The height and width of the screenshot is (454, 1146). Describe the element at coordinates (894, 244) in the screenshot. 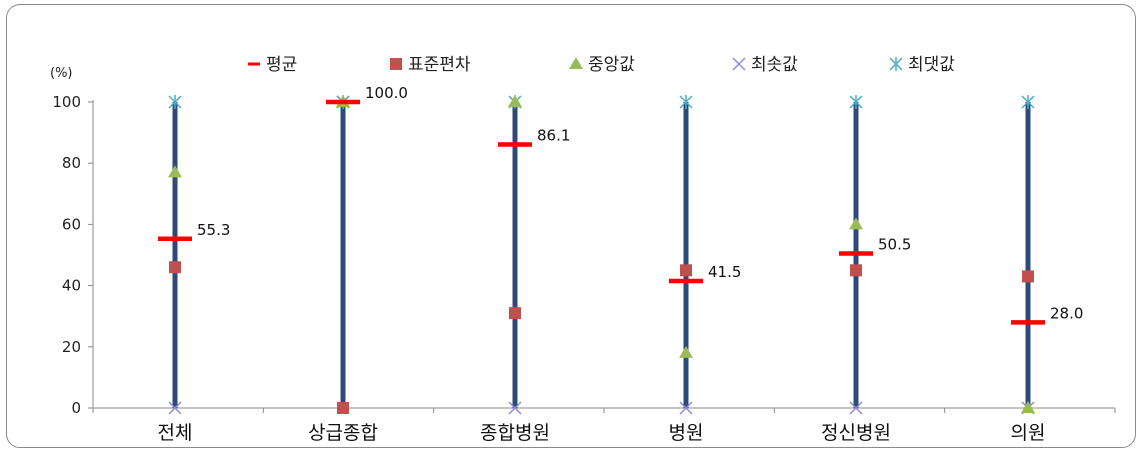

I see `mean-data-label: 50.5` at that location.